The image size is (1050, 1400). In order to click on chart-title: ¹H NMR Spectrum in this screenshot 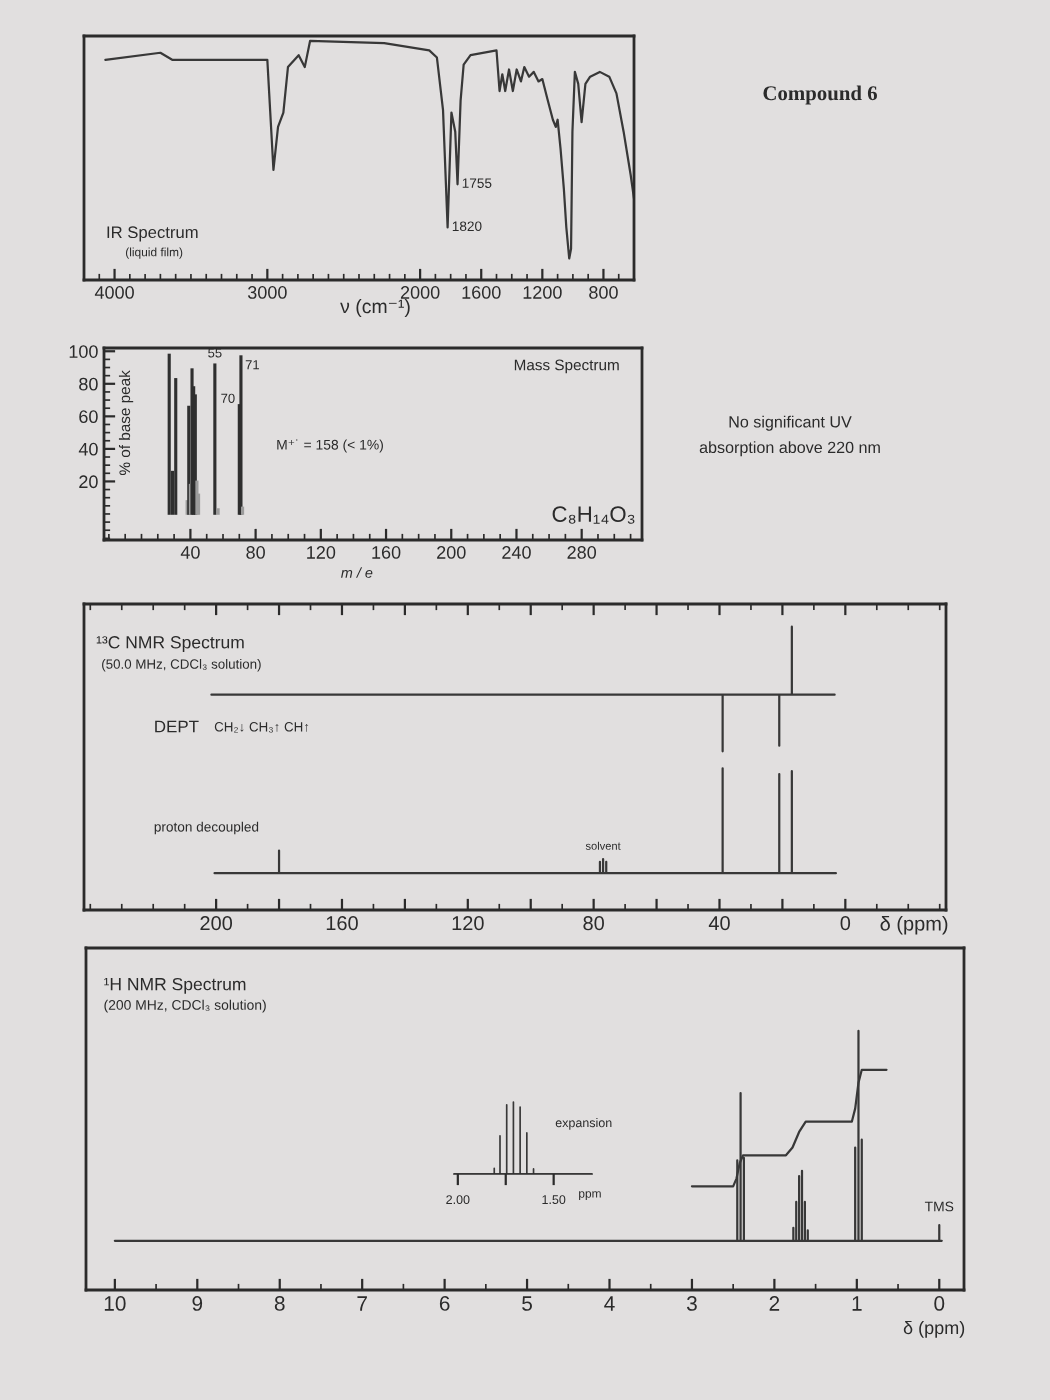, I will do `click(175, 985)`.